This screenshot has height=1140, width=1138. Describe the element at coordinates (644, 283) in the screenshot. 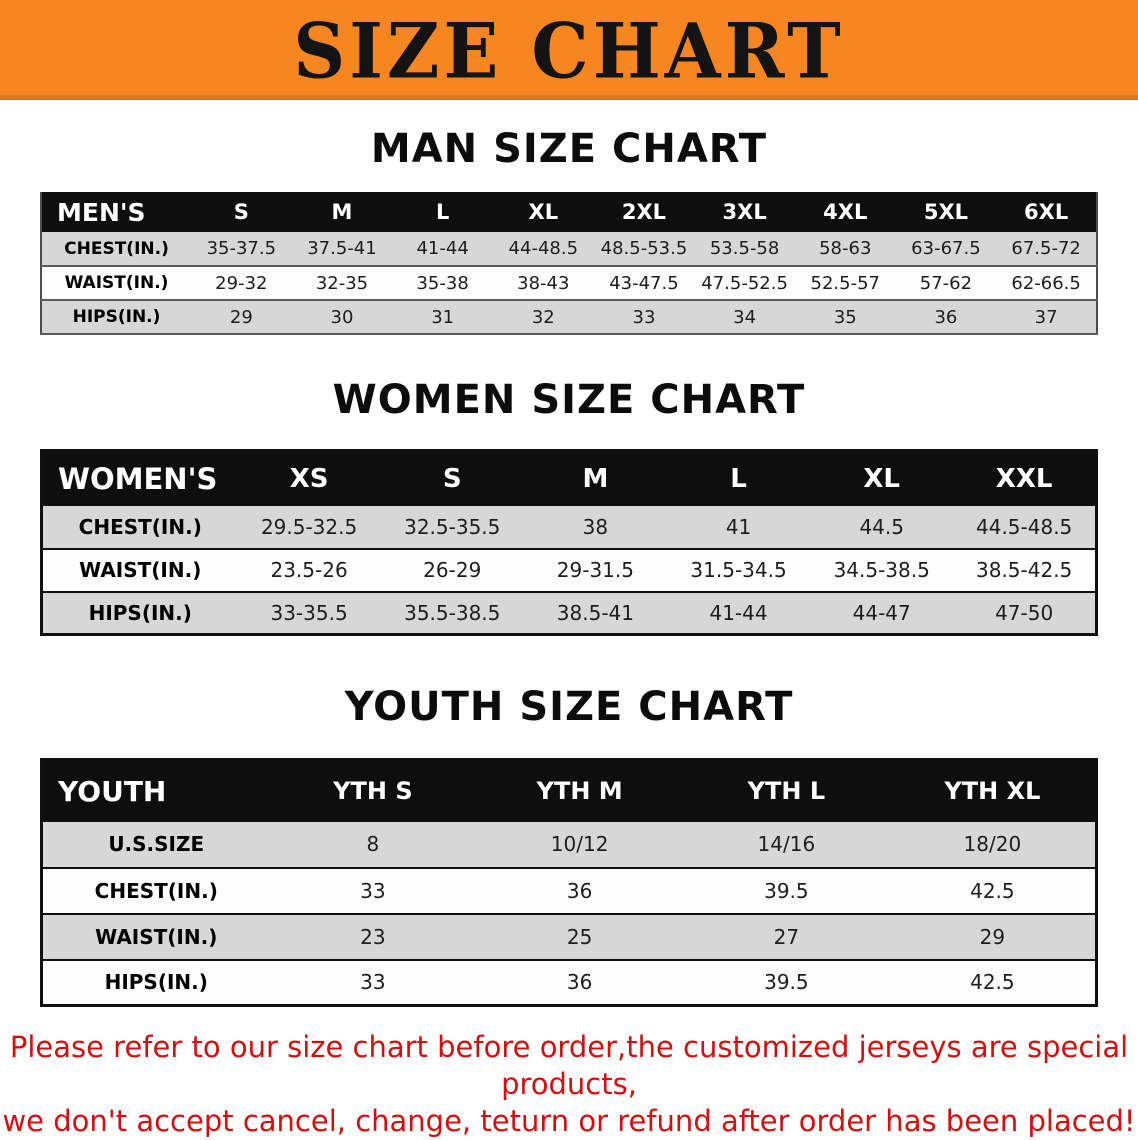

I see `measurement-value: 43-47.5` at that location.